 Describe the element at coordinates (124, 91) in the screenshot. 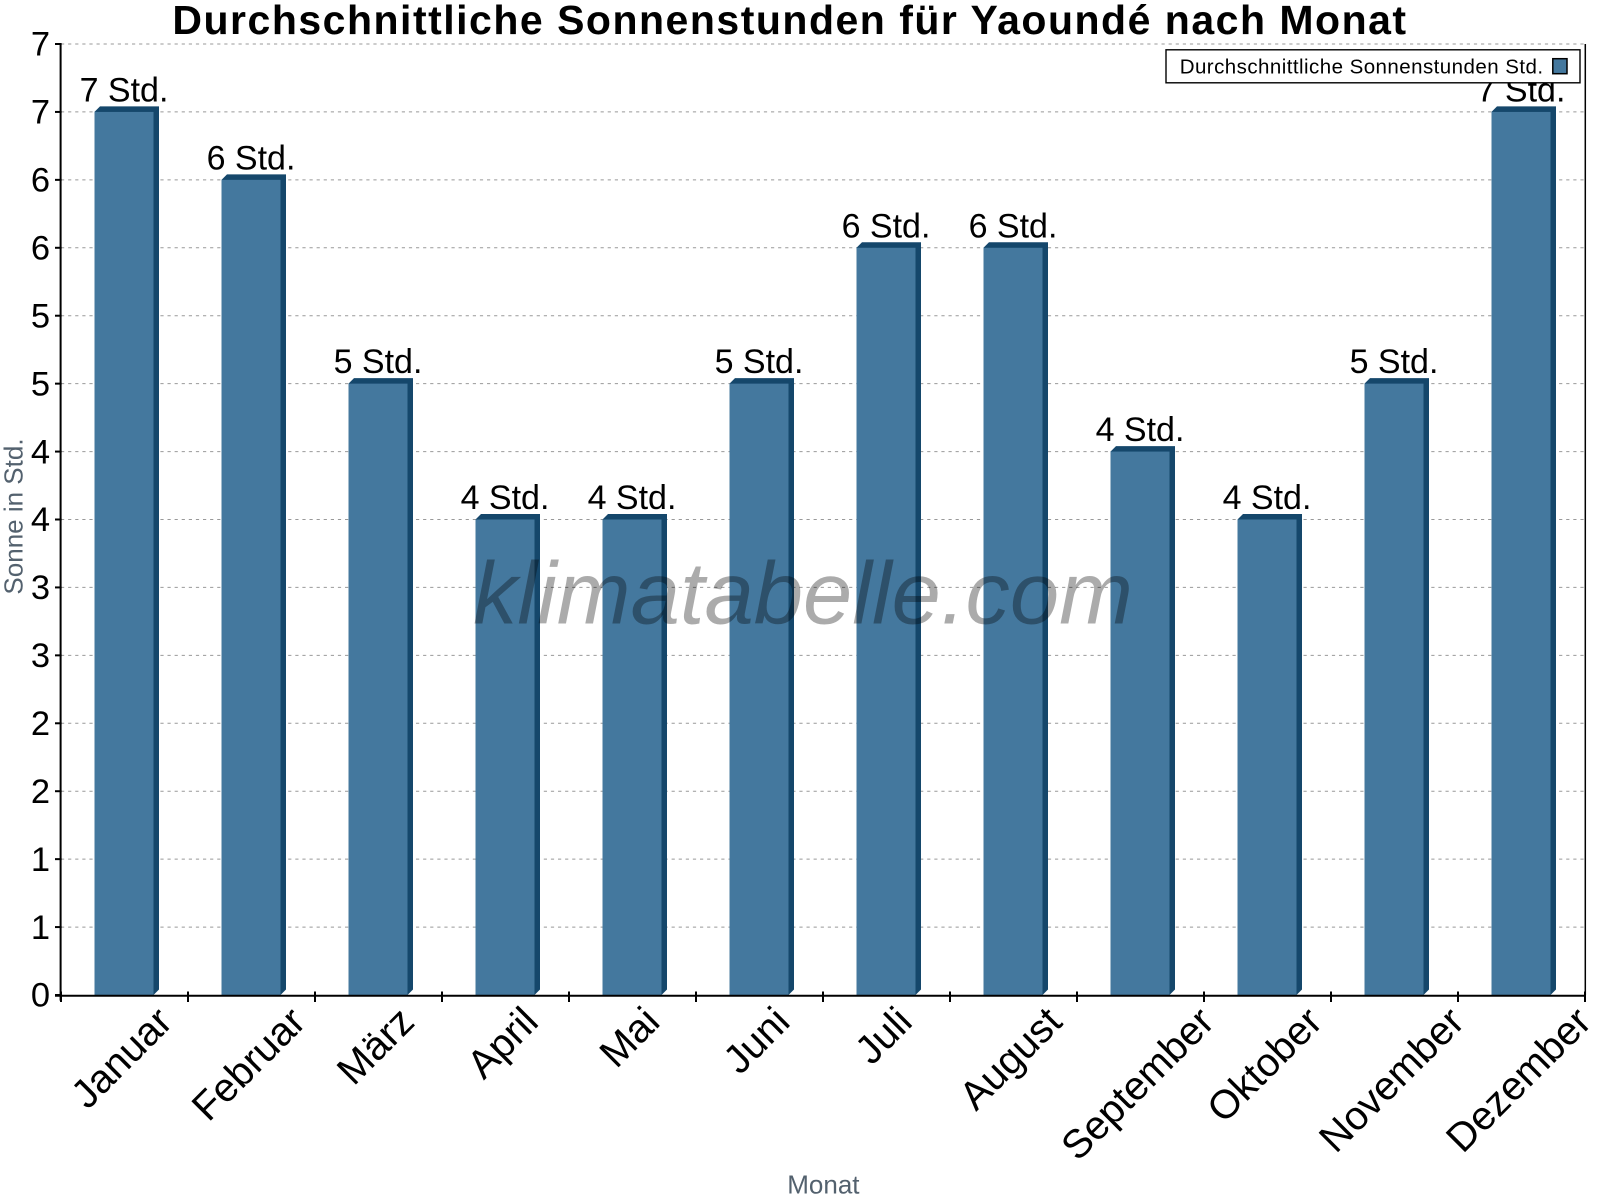

I see `svg-text: 7 Std.` at that location.